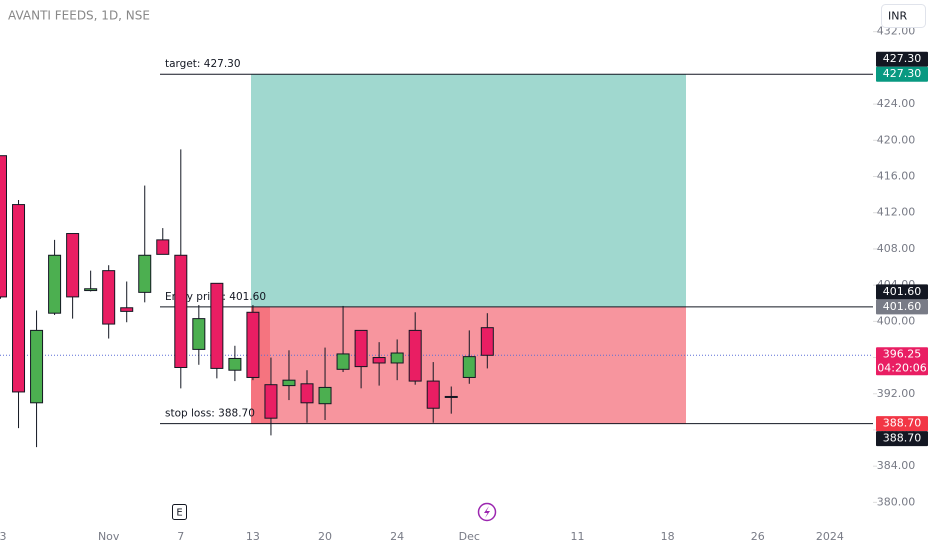 This screenshot has width=932, height=550. Describe the element at coordinates (487, 512) in the screenshot. I see `dividend-icon` at that location.